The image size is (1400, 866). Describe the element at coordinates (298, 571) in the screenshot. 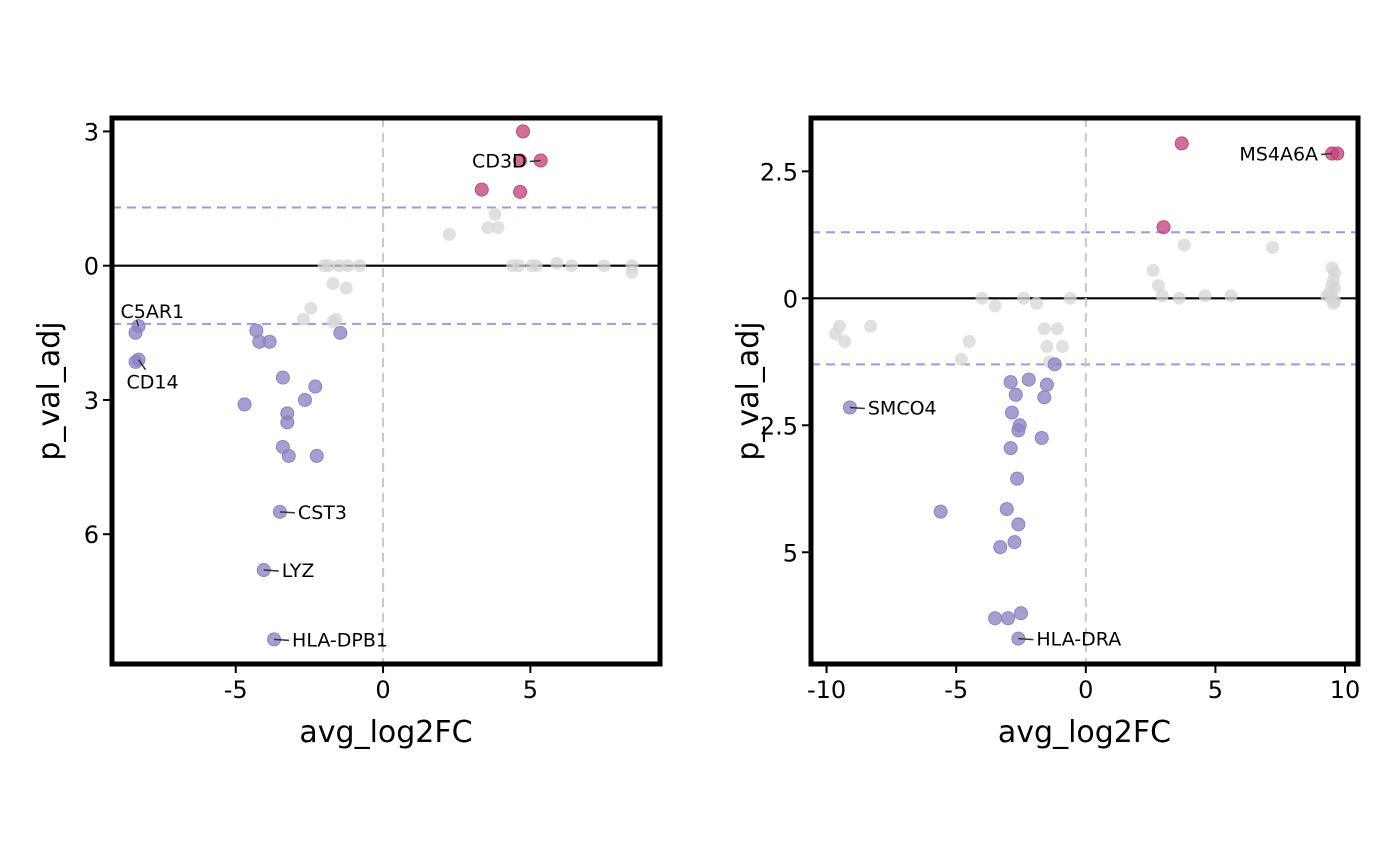

I see `gene-label: LYZ` at that location.